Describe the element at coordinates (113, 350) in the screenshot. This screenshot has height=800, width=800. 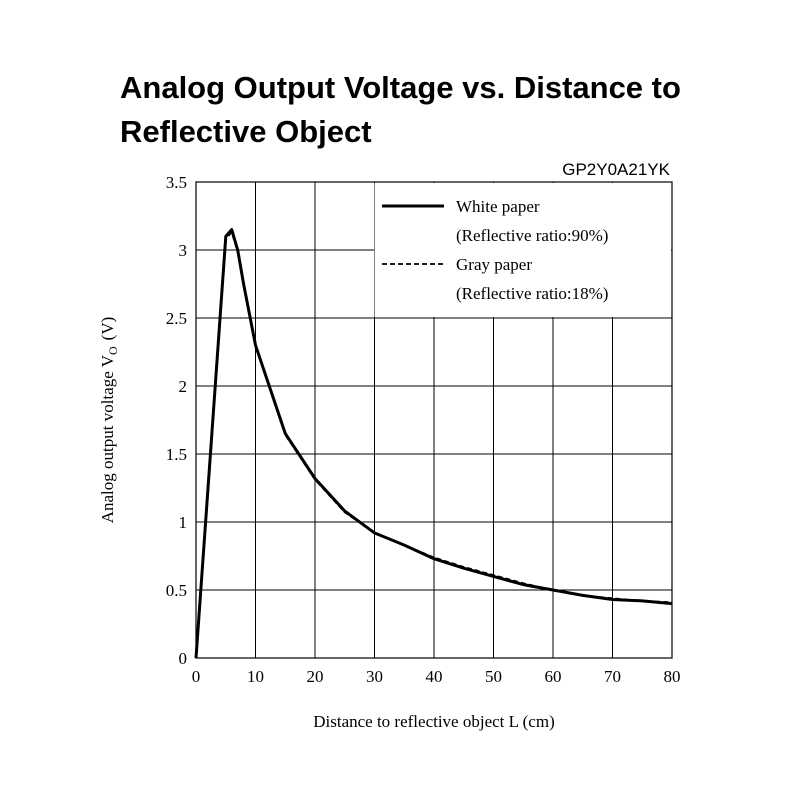
I see `y-axis-label-subscript: O` at that location.